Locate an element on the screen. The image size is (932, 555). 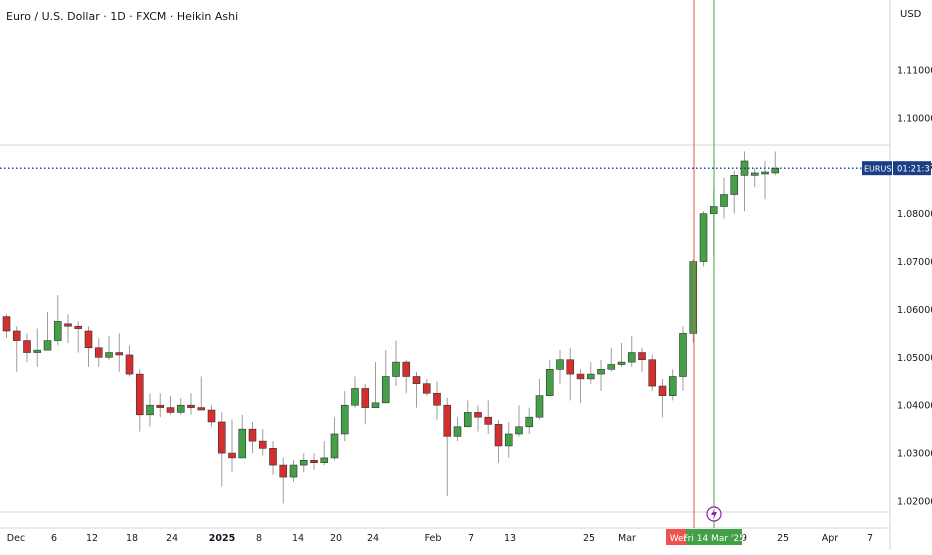
countdown-label: 01:21:31 is located at coordinates (914, 170).